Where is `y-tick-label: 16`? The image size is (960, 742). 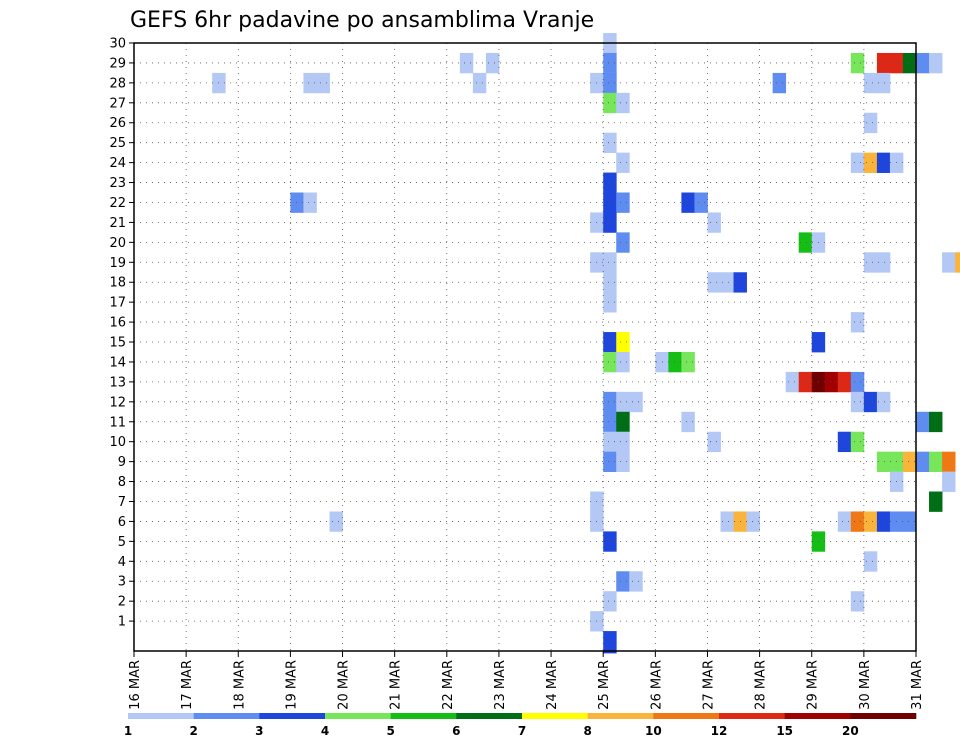 y-tick-label: 16 is located at coordinates (117, 323).